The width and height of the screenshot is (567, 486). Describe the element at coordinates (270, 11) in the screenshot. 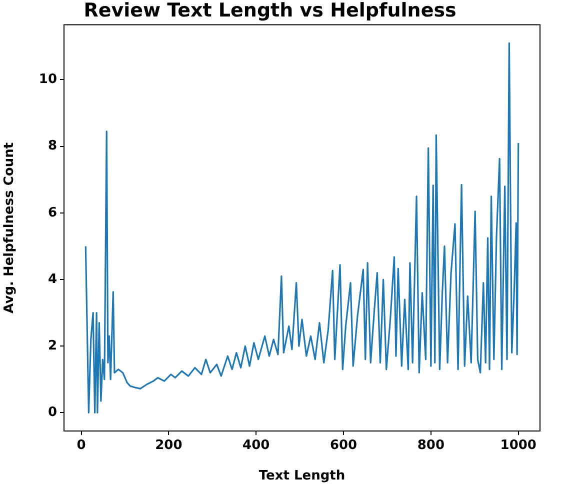

I see `chart-title: Review Text Length vs Helpfulness` at that location.